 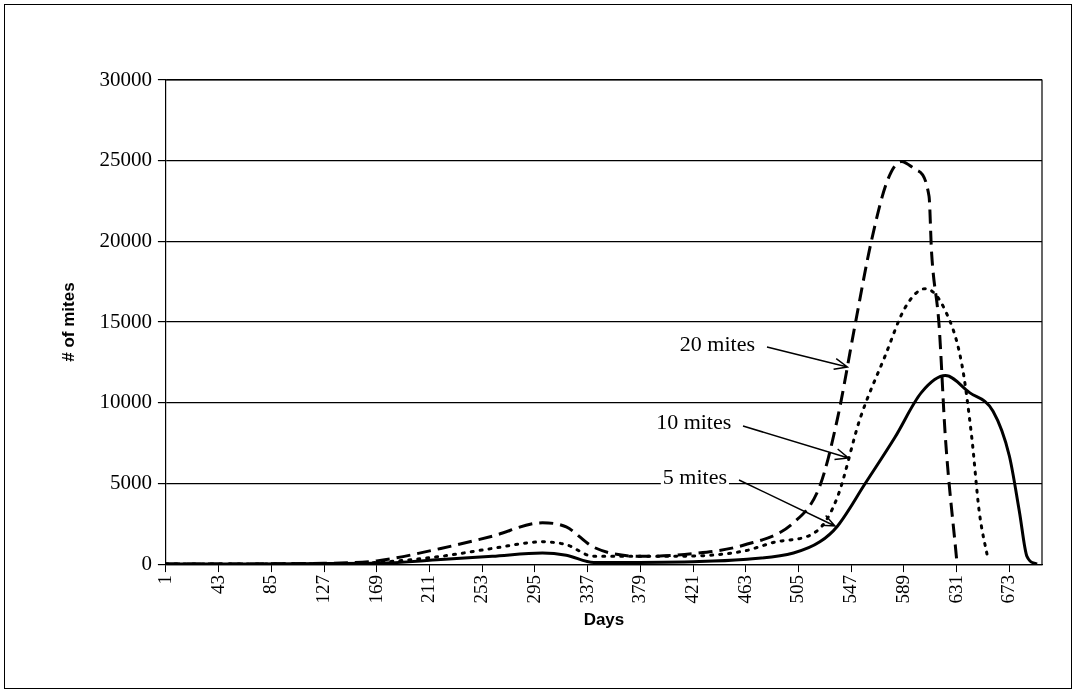 I want to click on x-tick-label: 169, so click(x=375, y=589).